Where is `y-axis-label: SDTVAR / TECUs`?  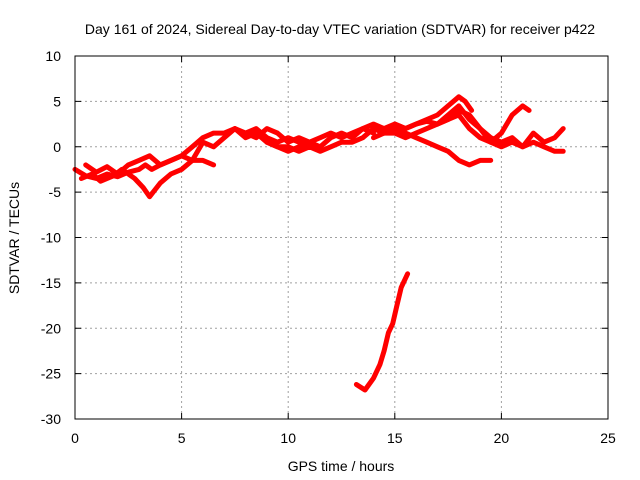
y-axis-label: SDTVAR / TECUs is located at coordinates (14, 238).